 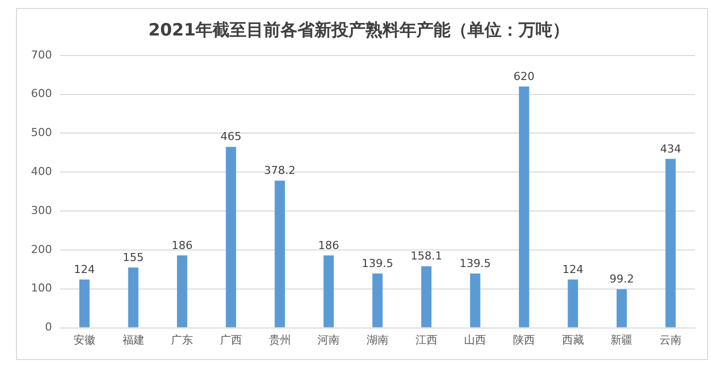 I want to click on chart-title: 2021年截至目前各省新投产熟料年产能（单位：万吨）, so click(x=359, y=30).